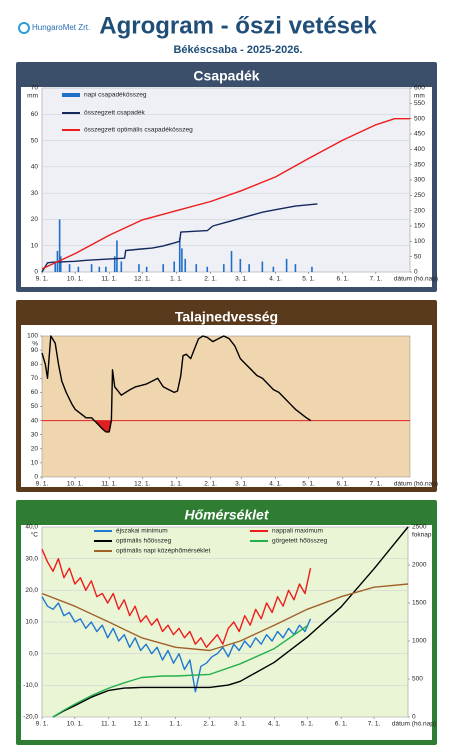  I want to click on y2-tick-label: 2000, so click(419, 565).